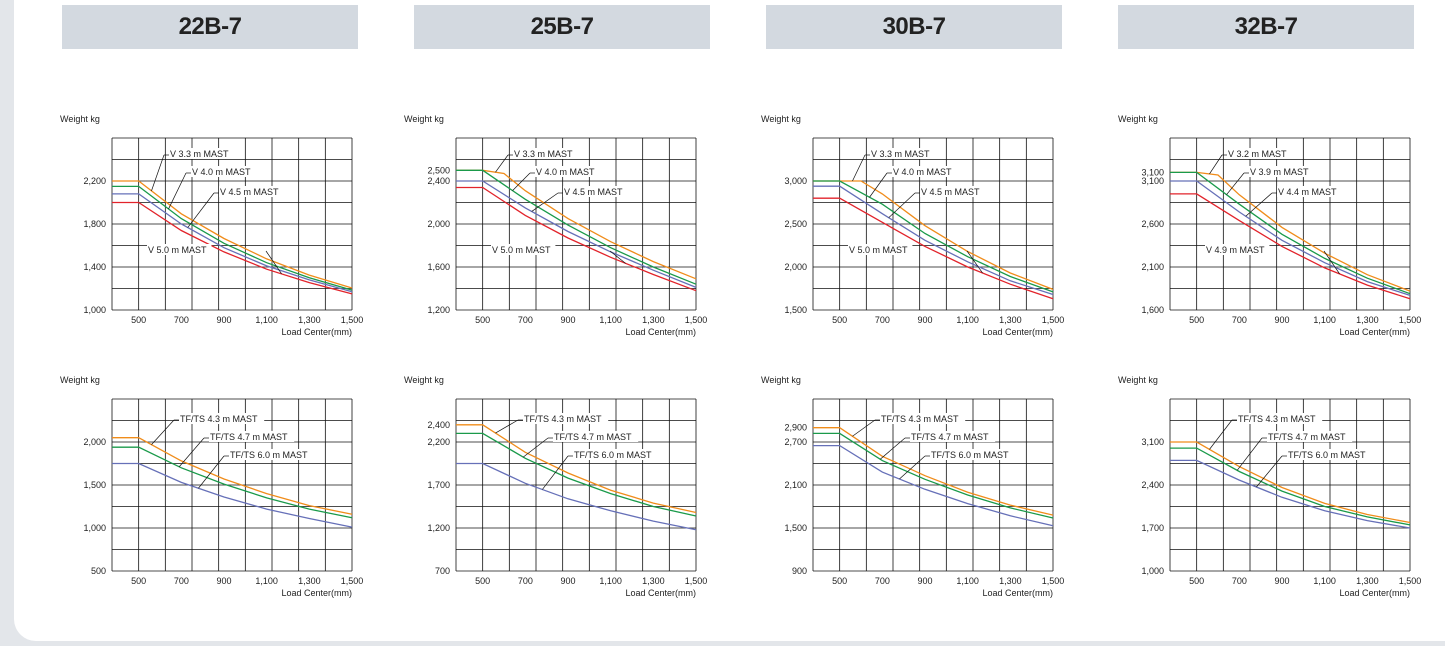 The height and width of the screenshot is (646, 1445). What do you see at coordinates (1152, 485) in the screenshot?
I see `y-tick-label: 2,400` at bounding box center [1152, 485].